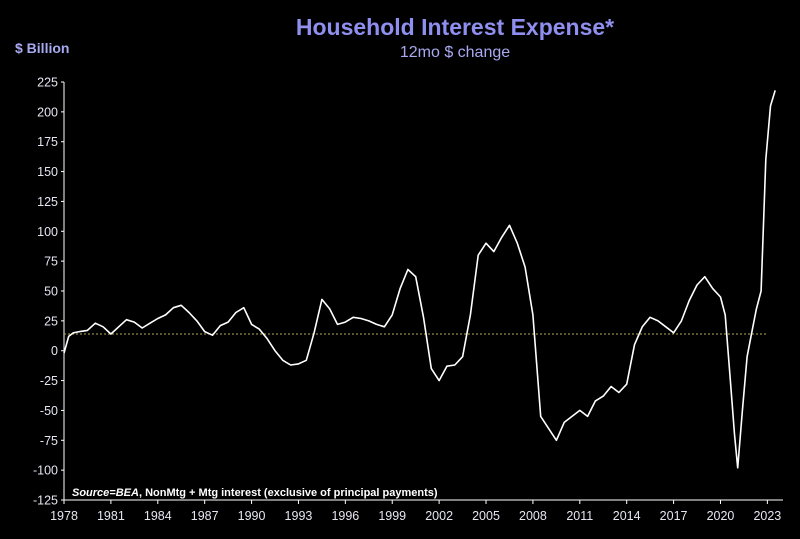 The width and height of the screenshot is (800, 539). What do you see at coordinates (47, 202) in the screenshot?
I see `y-tick-label: 125` at bounding box center [47, 202].